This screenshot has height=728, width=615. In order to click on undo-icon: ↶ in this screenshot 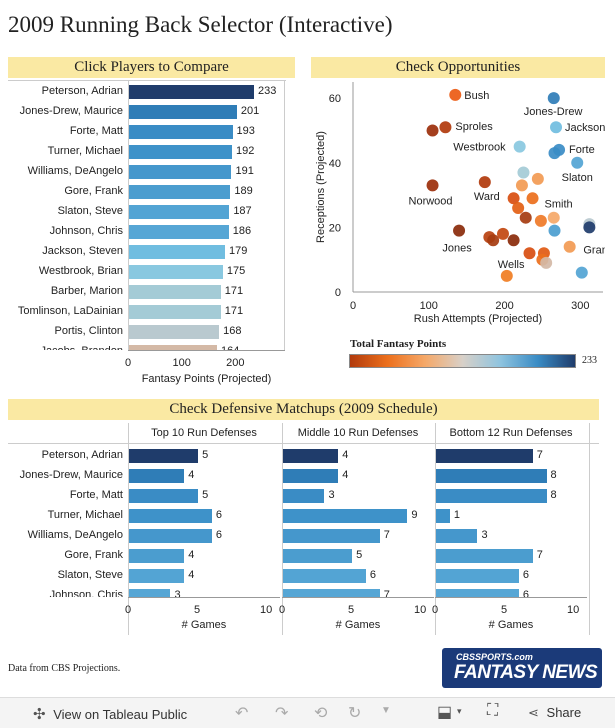, I will do `click(242, 713)`.